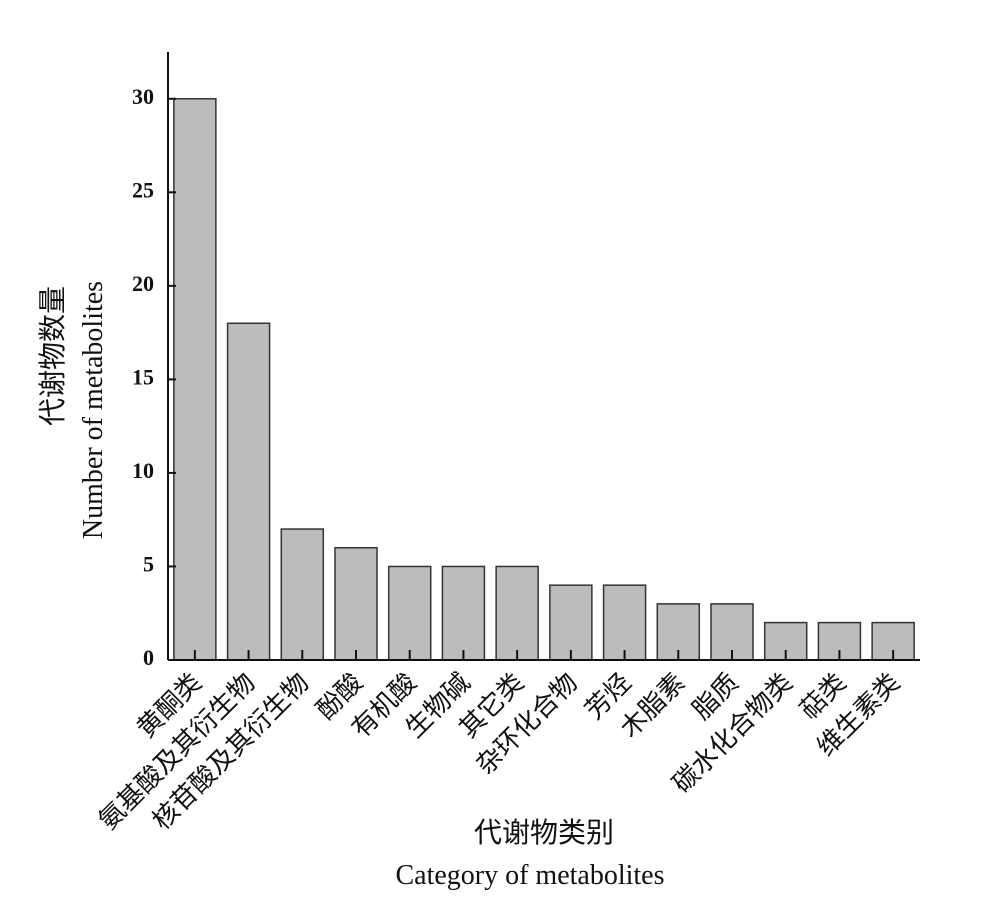  I want to click on y-axis-label-en: Number of metabolites, so click(93, 410).